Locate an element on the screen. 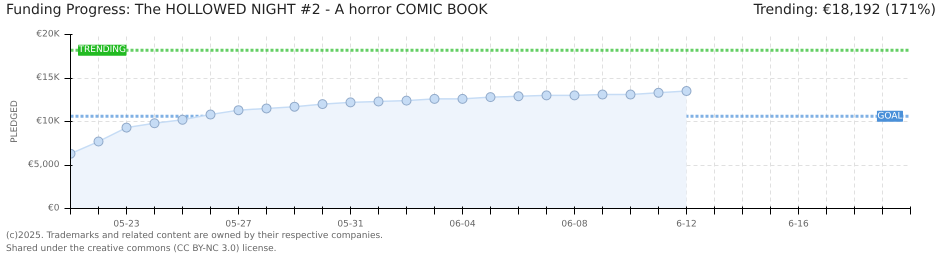  text: Shared under the creative commons (CC BY-NC 3.0) license. is located at coordinates (141, 249).